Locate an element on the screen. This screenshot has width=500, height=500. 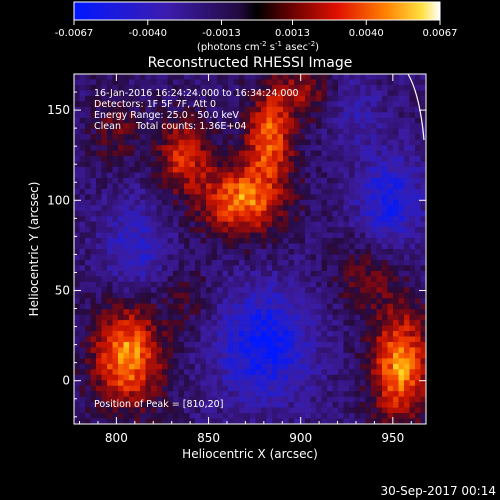
annotation-time-range: 16-Jan-2016 16:24:24.000 to 16:34:24.000 is located at coordinates (196, 93).